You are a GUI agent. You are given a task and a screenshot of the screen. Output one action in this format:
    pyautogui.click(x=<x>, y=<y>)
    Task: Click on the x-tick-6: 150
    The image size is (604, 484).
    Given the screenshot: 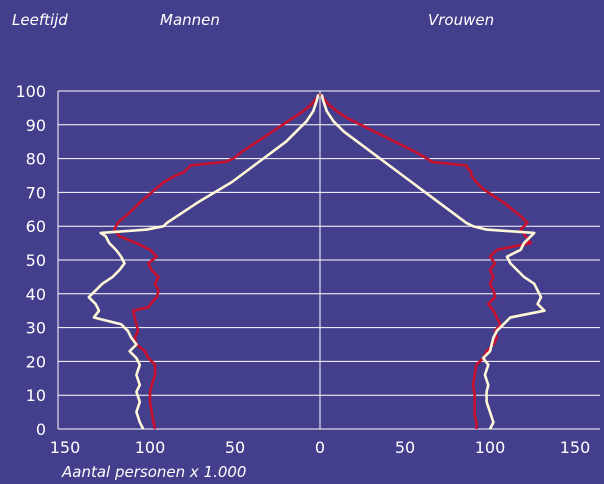 What is the action you would take?
    pyautogui.click(x=575, y=447)
    